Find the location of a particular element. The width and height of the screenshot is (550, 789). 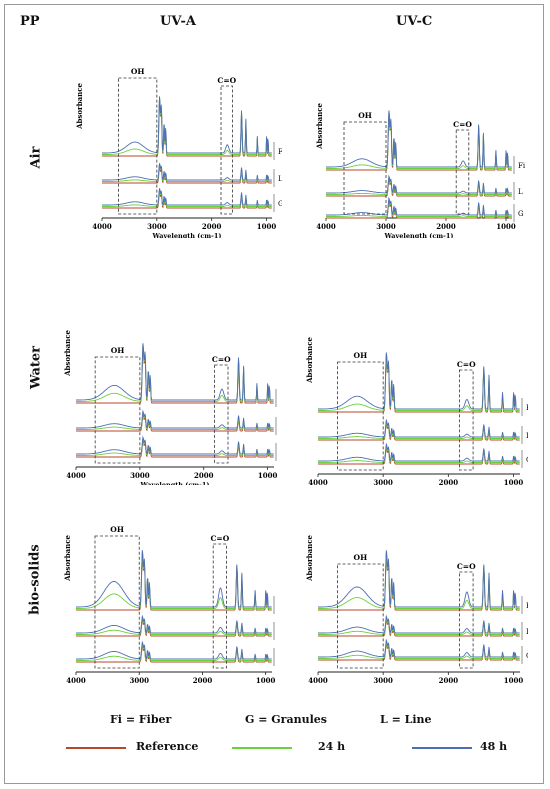

row-header-air: Air is located at coordinates (36, 157).